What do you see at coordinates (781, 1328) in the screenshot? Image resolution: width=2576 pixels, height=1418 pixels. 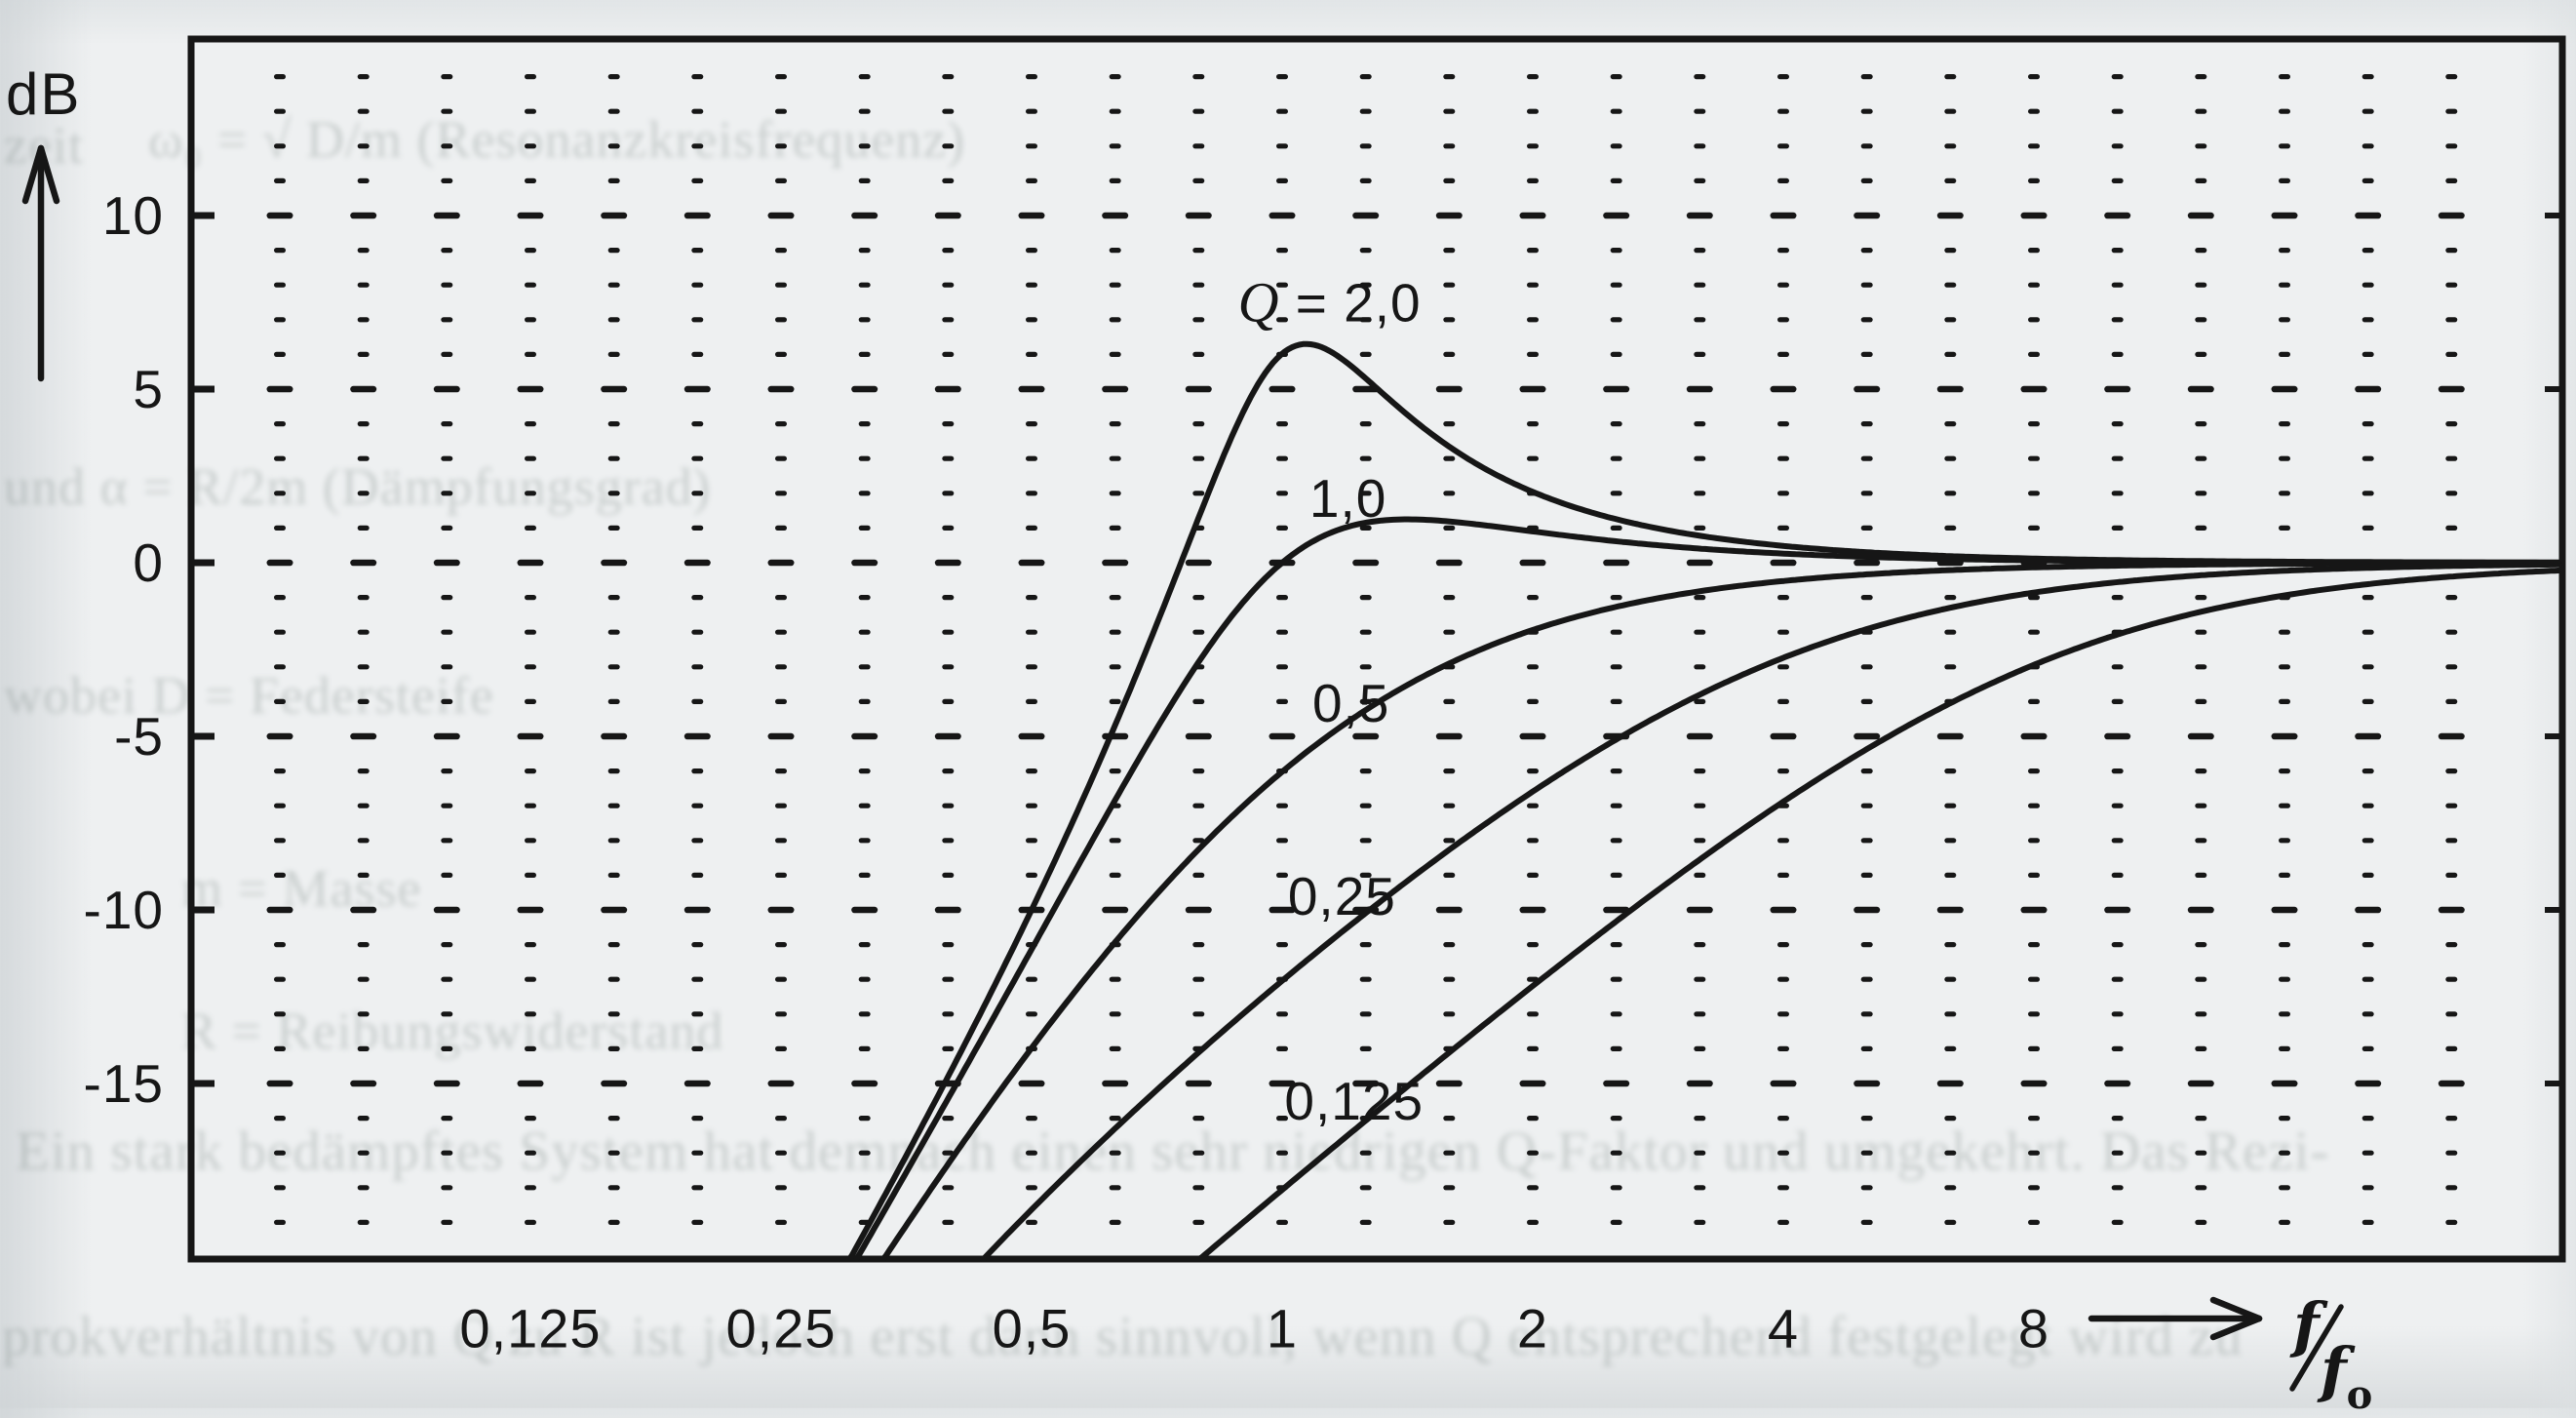 I see `x-tick-label-0,25: 0,25` at bounding box center [781, 1328].